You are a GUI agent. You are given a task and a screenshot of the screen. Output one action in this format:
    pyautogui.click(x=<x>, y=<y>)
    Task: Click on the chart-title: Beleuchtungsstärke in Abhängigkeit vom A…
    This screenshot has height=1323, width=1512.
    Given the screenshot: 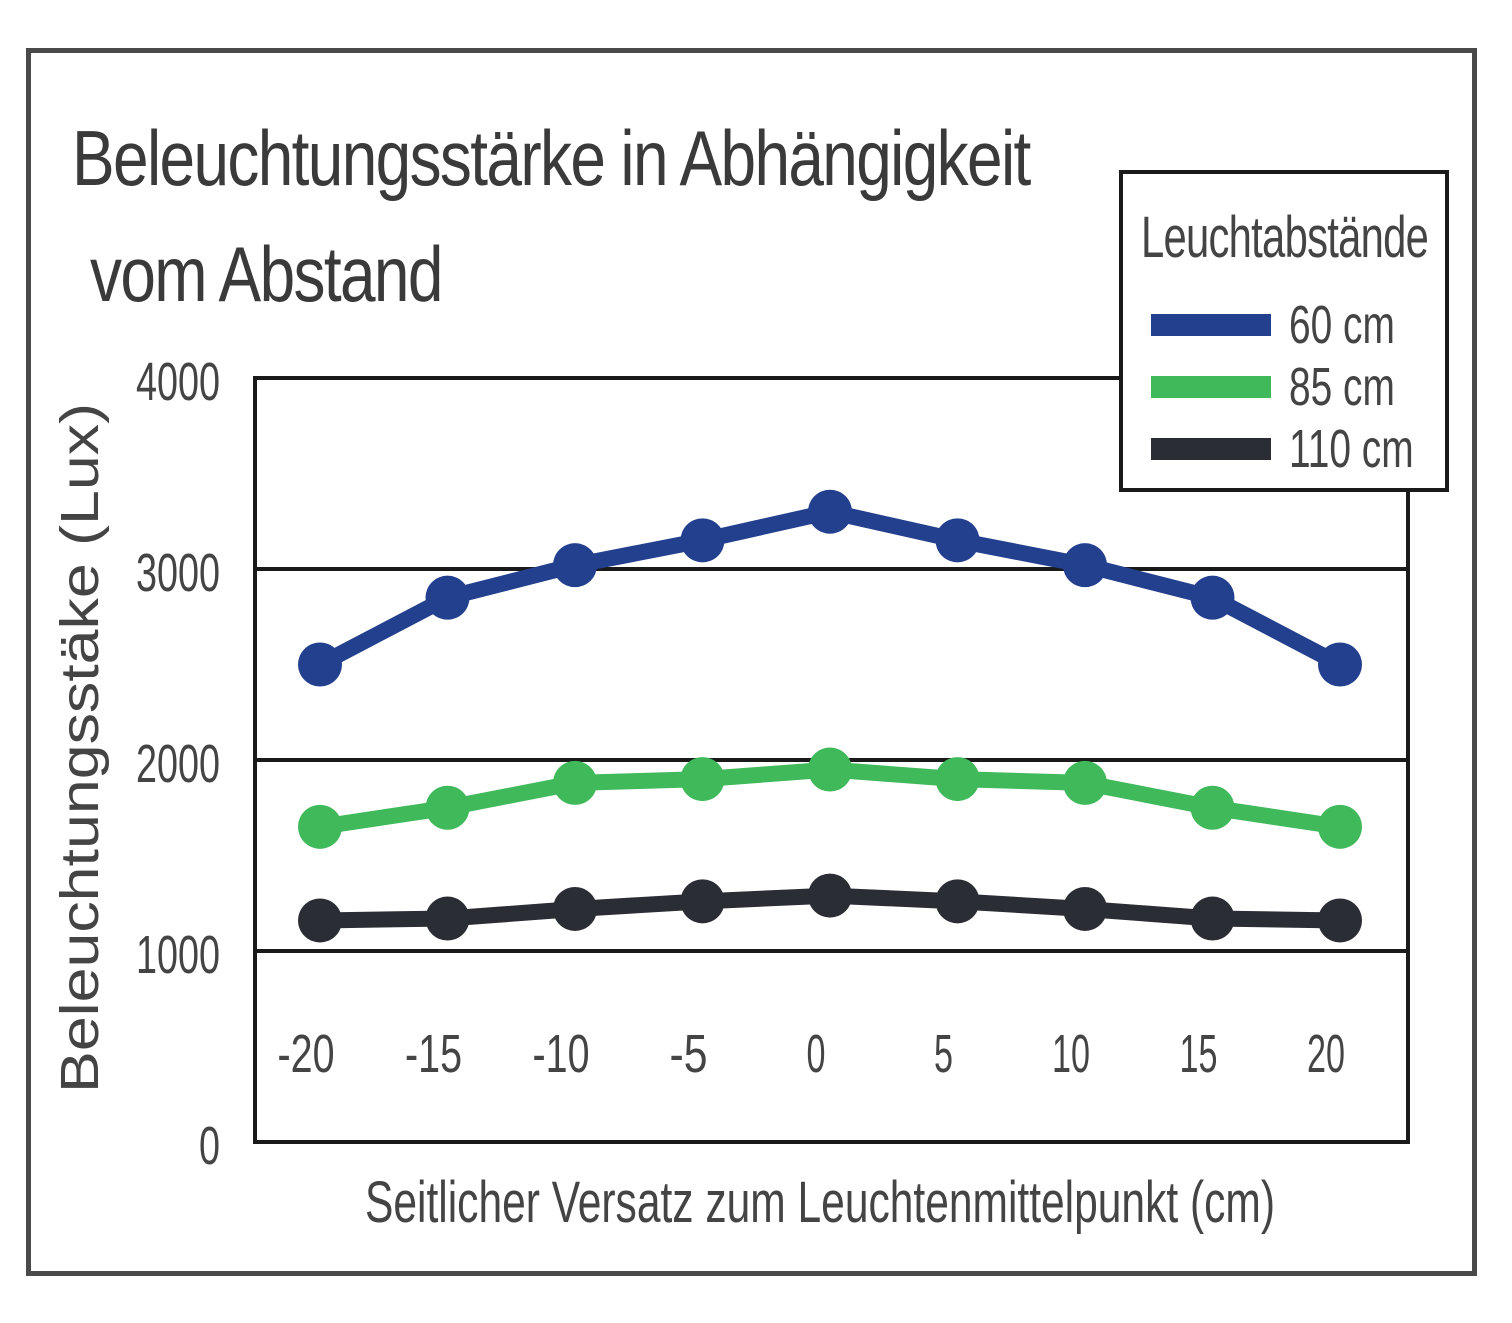 What is the action you would take?
    pyautogui.click(x=551, y=216)
    